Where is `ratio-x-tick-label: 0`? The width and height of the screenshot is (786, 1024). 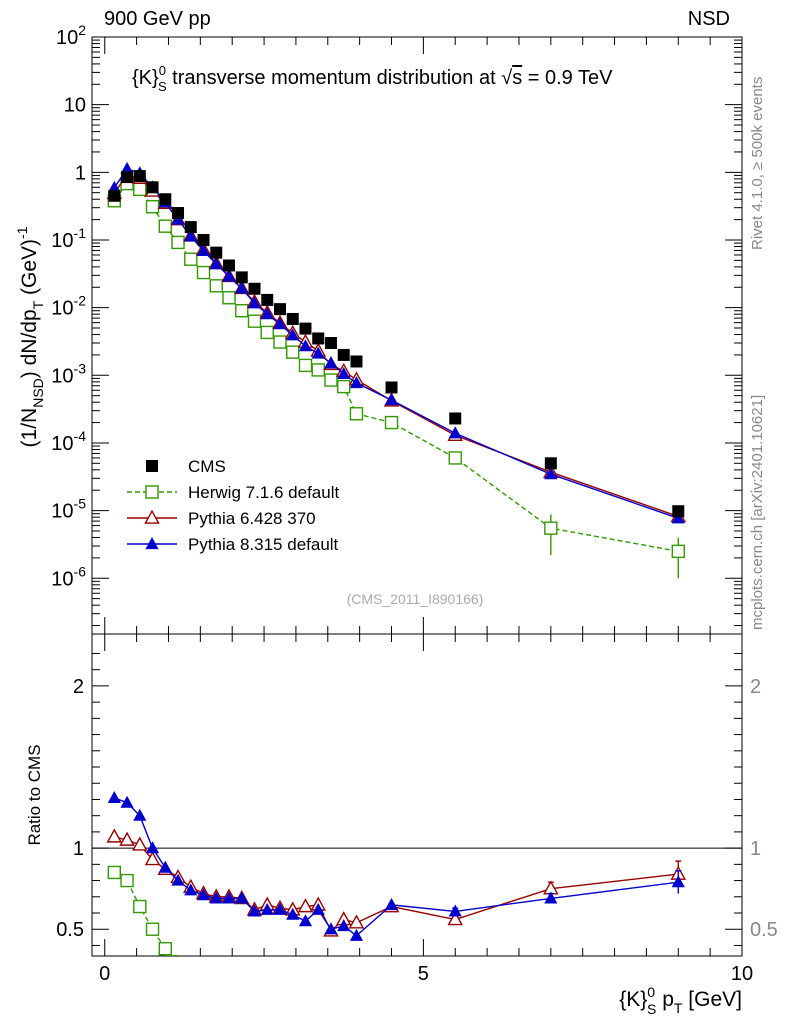
ratio-x-tick-label: 0 is located at coordinates (104, 974).